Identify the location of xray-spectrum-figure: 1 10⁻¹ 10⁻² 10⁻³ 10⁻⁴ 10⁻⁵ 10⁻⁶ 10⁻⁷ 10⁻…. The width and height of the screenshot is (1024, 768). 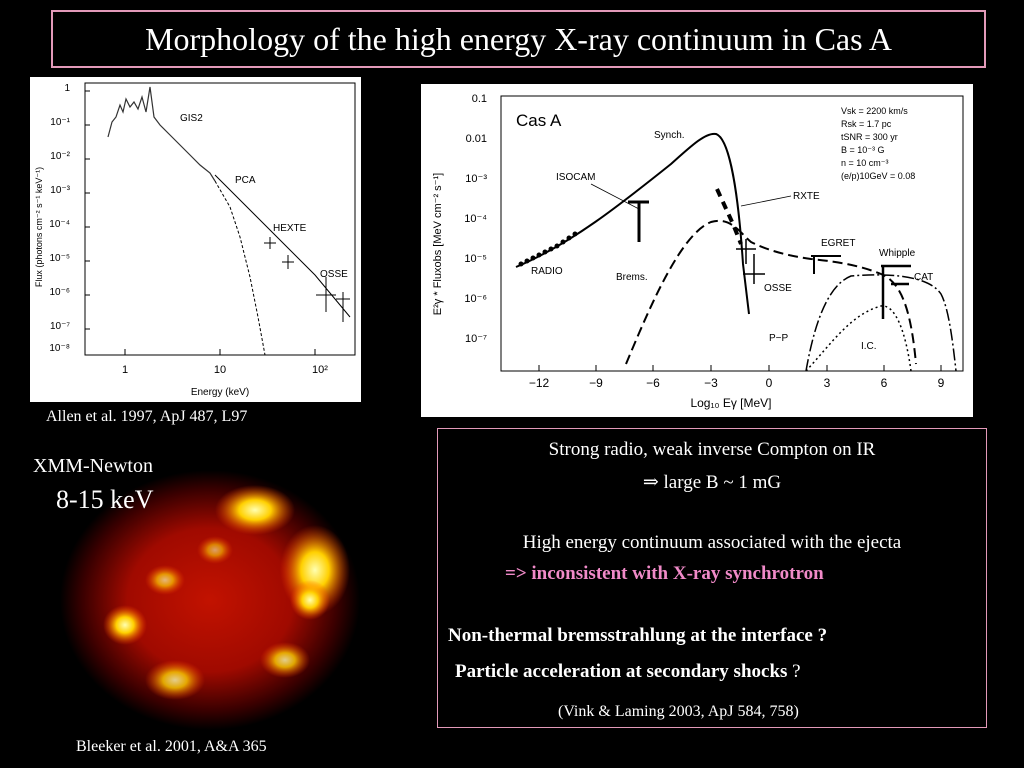
(195, 239).